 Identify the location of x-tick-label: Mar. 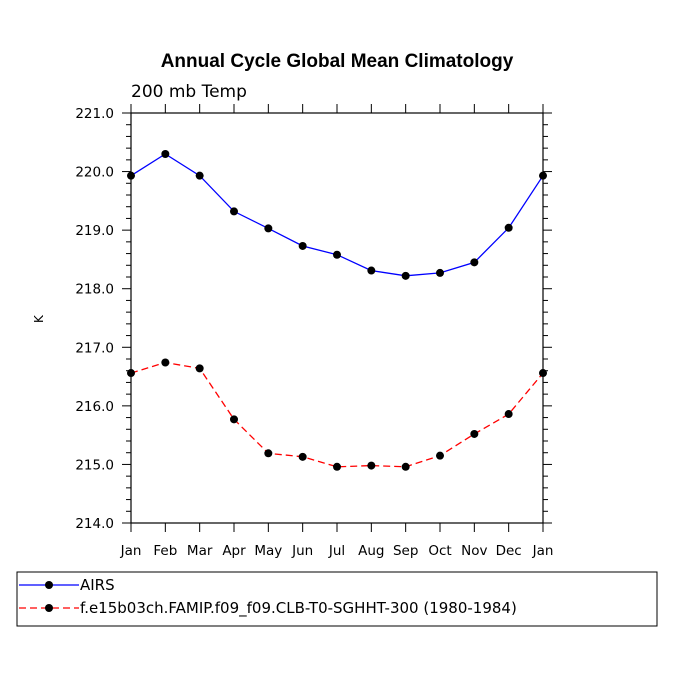
(200, 551).